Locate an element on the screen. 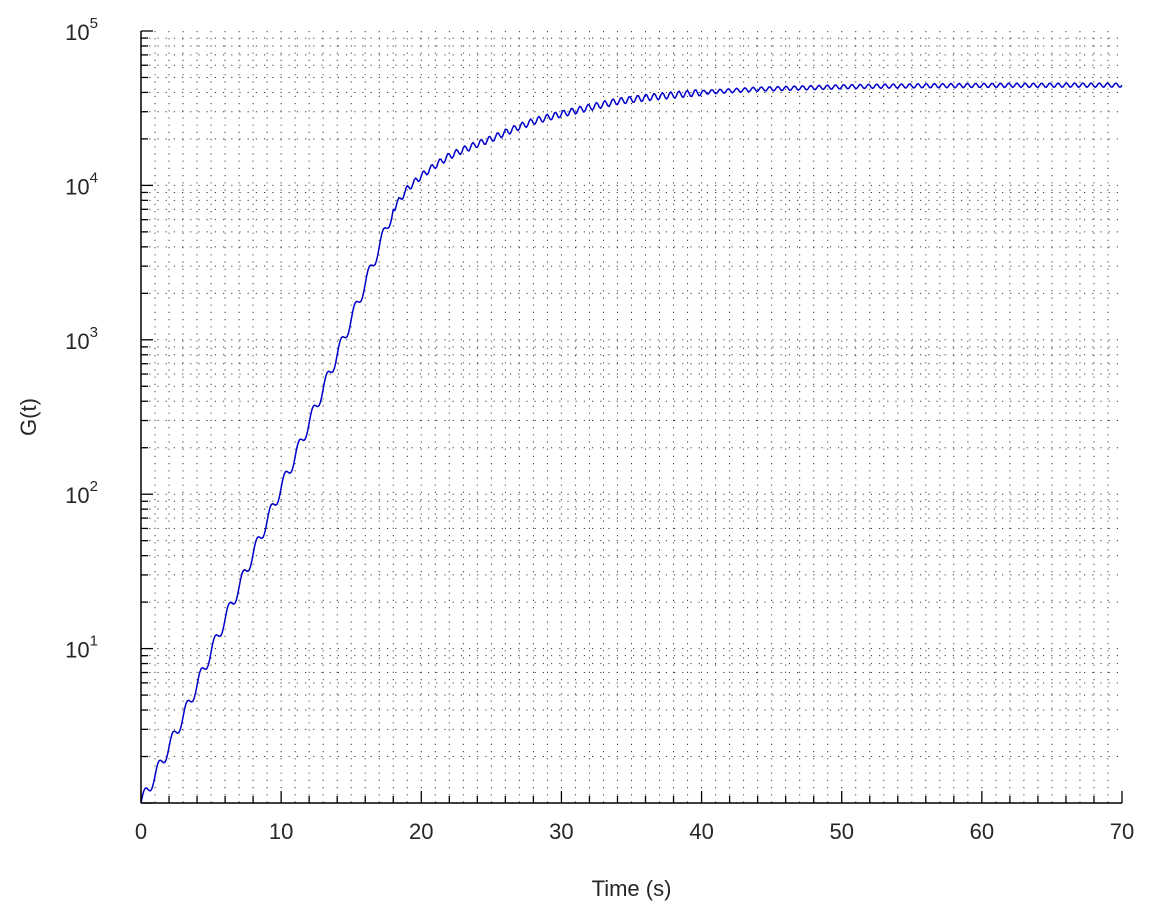 Image resolution: width=1150 pixels, height=909 pixels. y-tick-exponent: 3 is located at coordinates (94, 332).